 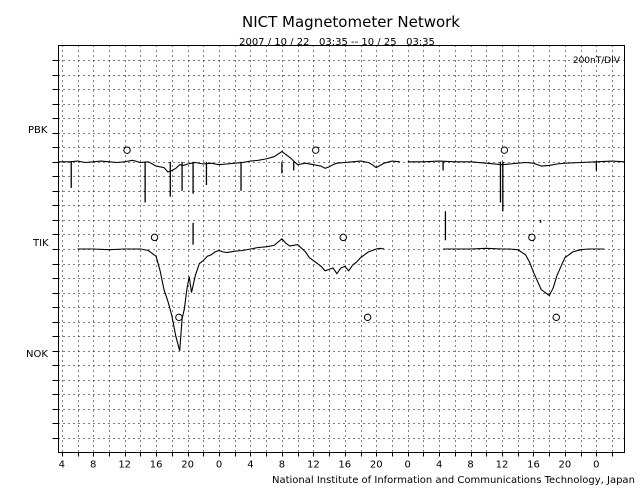 What do you see at coordinates (38, 130) in the screenshot?
I see `station-label-pbk: PBK` at bounding box center [38, 130].